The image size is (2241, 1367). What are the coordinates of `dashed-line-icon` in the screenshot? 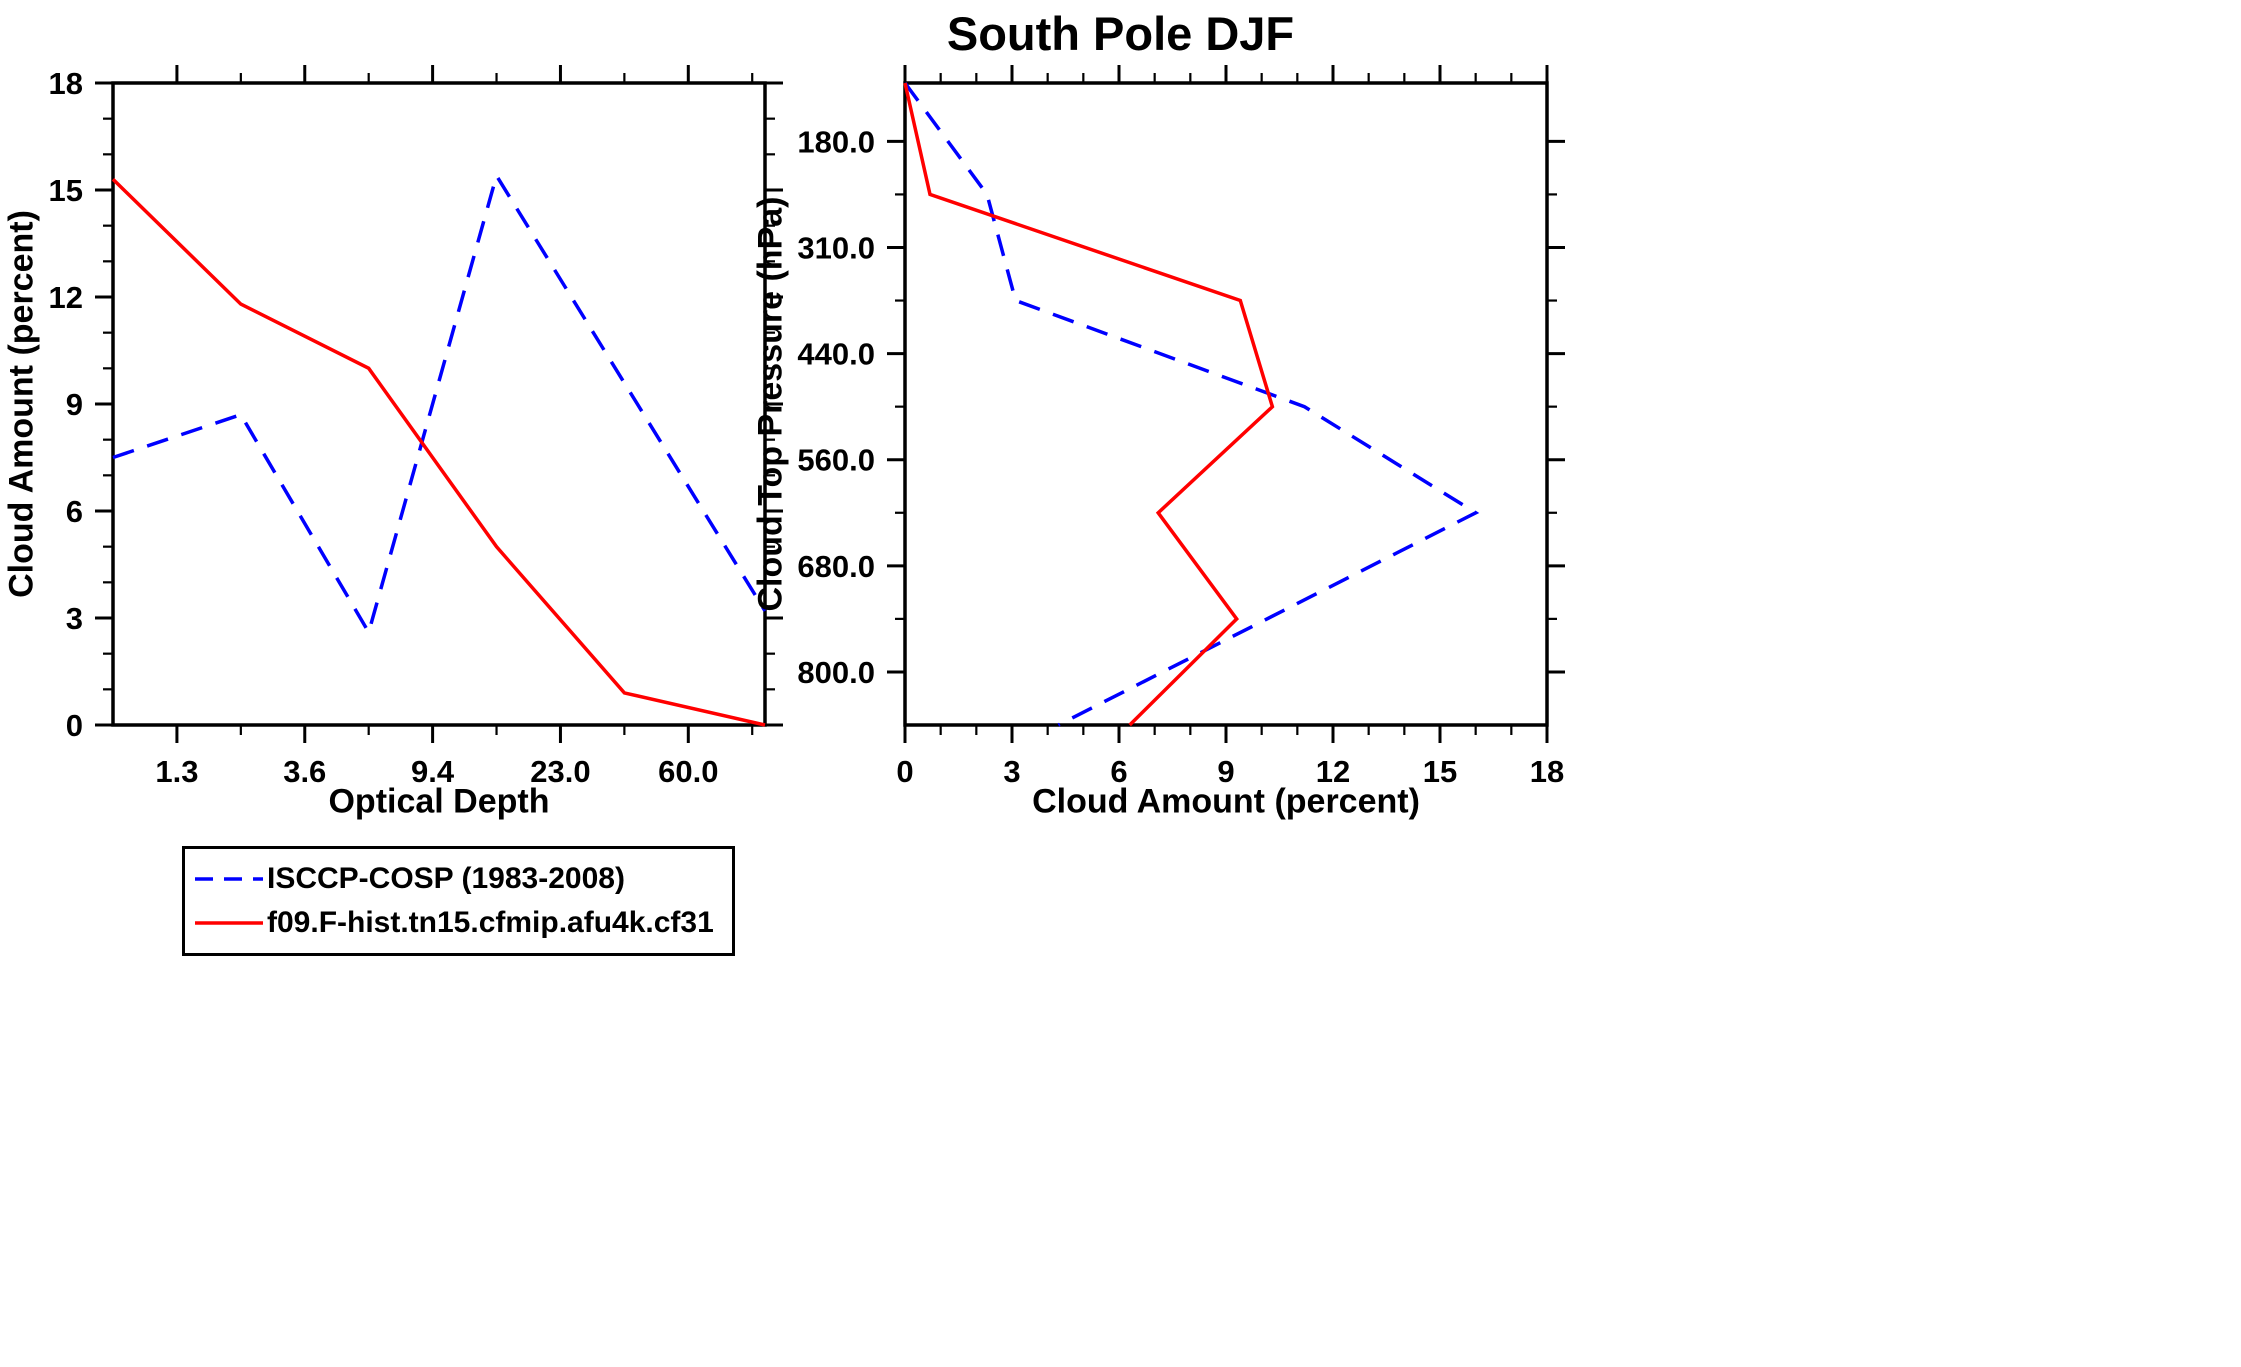 It's located at (229, 879).